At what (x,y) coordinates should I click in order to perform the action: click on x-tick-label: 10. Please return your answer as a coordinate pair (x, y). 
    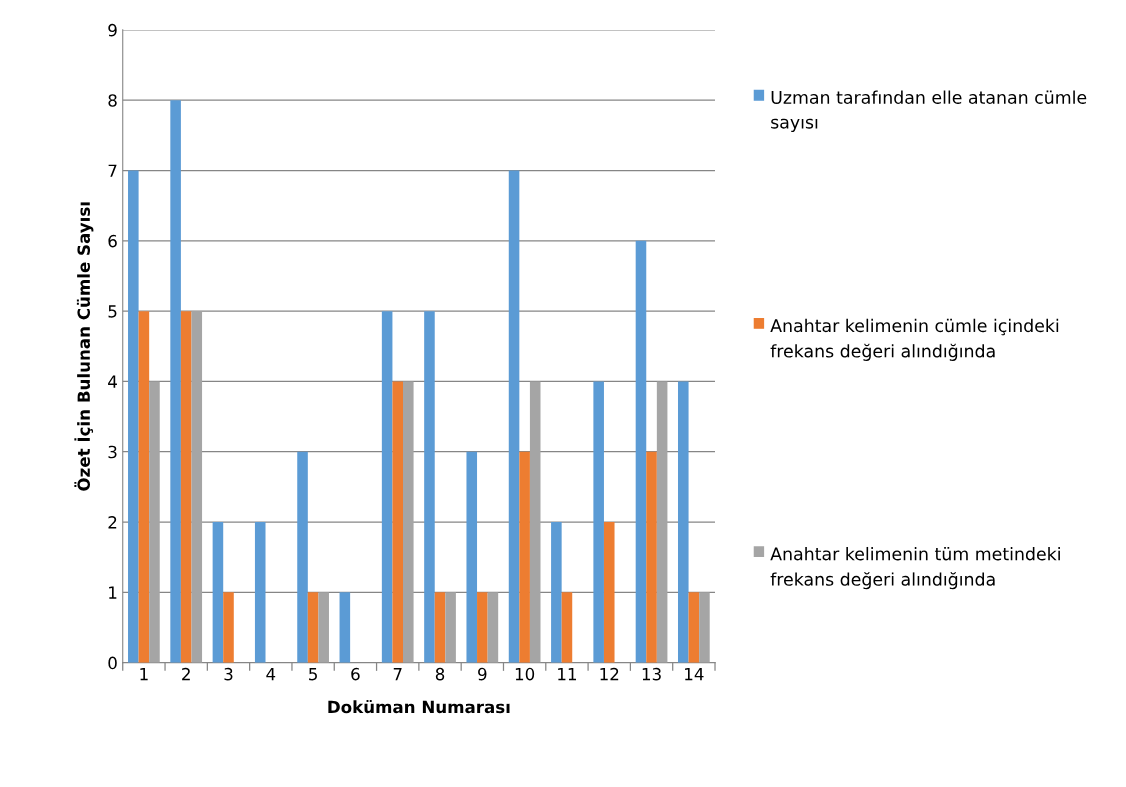
    Looking at the image, I should click on (525, 674).